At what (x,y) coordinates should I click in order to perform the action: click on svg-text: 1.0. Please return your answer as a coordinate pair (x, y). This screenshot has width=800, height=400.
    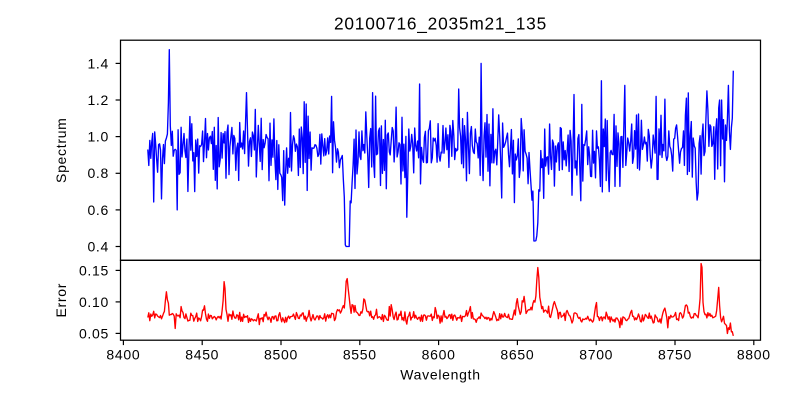
    Looking at the image, I should click on (98, 137).